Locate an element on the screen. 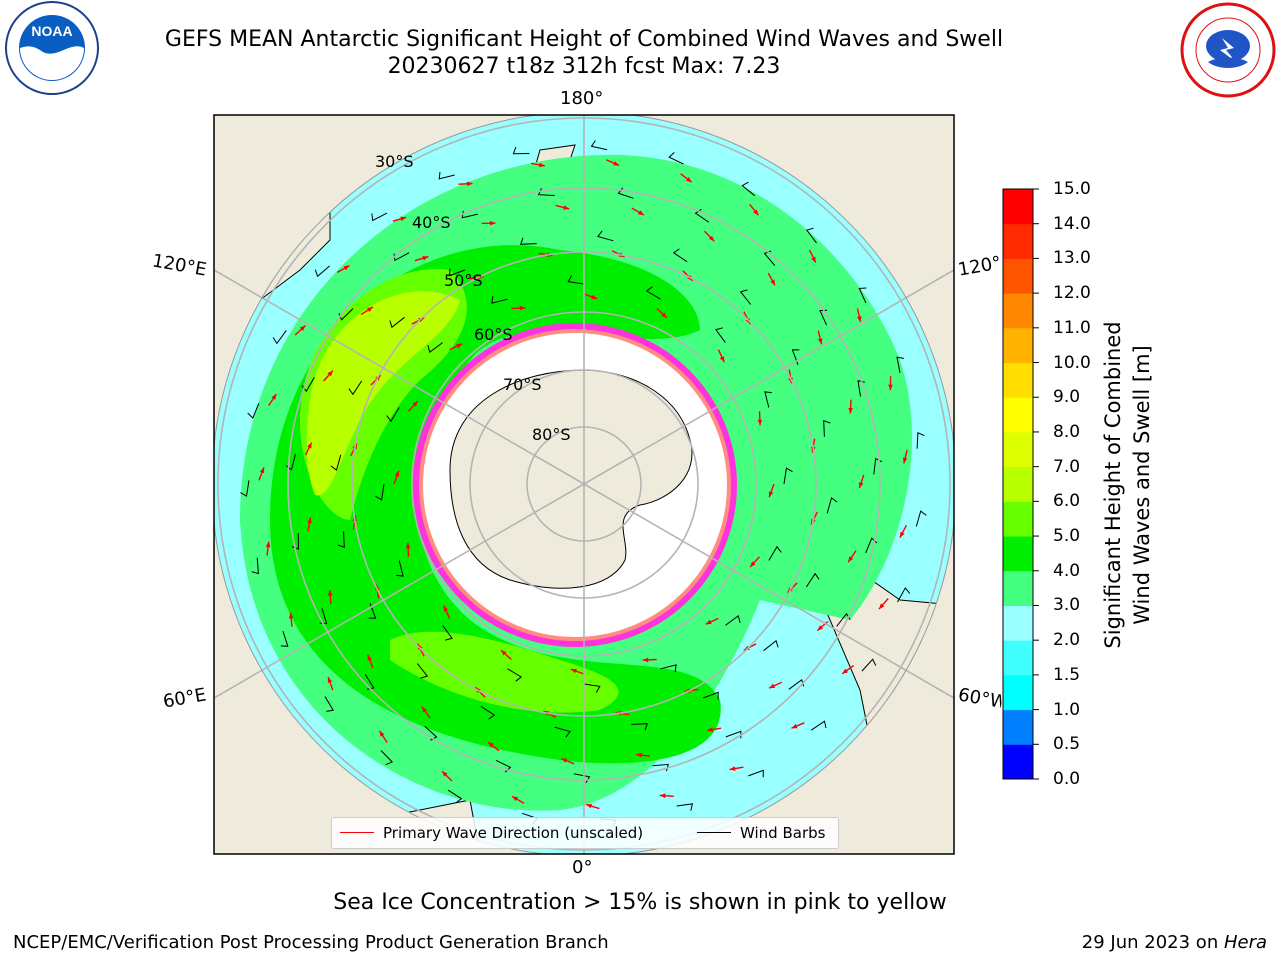 The image size is (1280, 960). colorbar-tick-label: 11.0 is located at coordinates (1072, 327).